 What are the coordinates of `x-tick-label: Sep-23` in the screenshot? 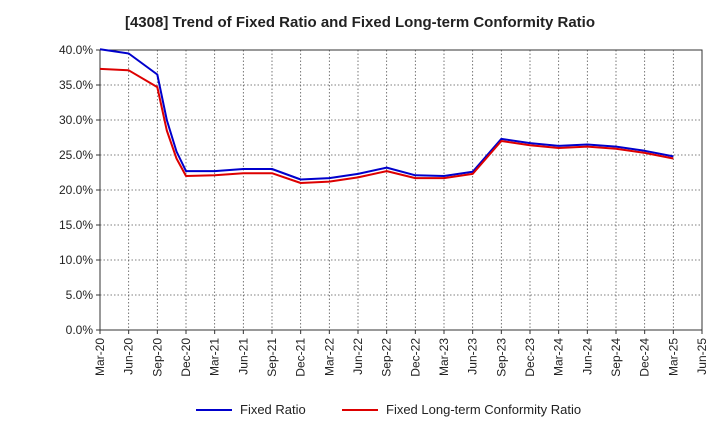 It's located at (501, 357).